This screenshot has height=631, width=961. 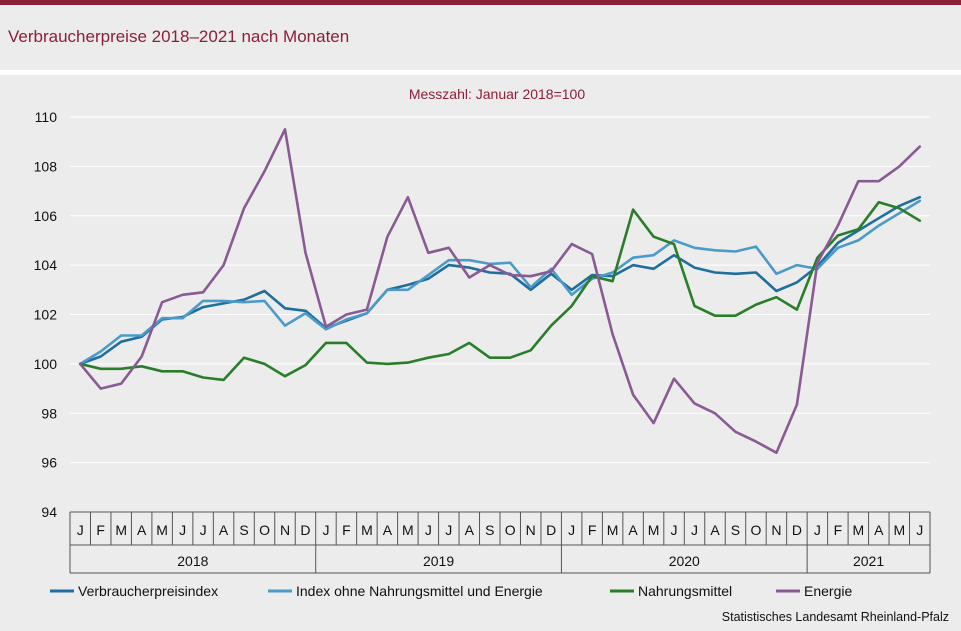 I want to click on y-tick-label: 110, so click(x=46, y=117).